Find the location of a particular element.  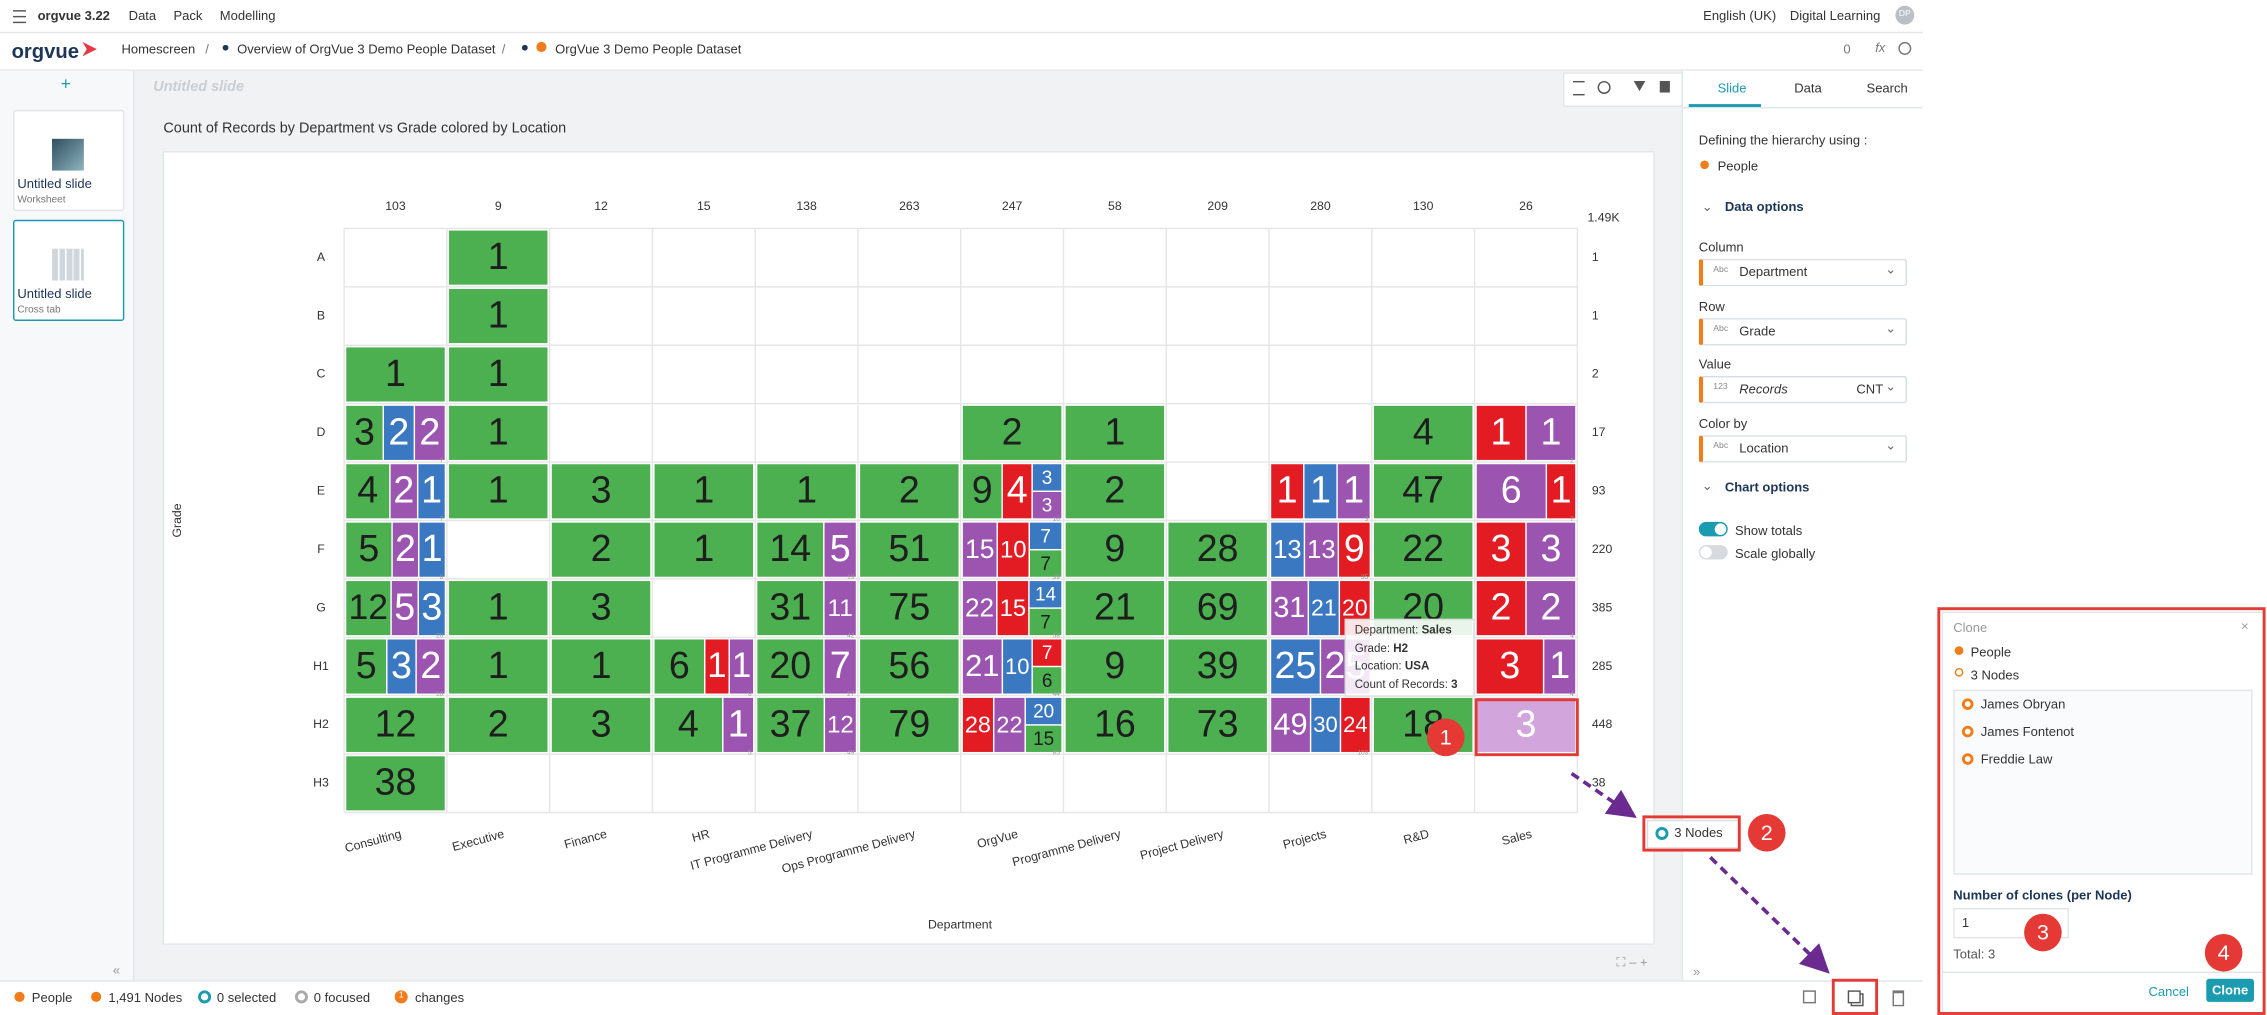

user: Digital Learning is located at coordinates (1835, 16).